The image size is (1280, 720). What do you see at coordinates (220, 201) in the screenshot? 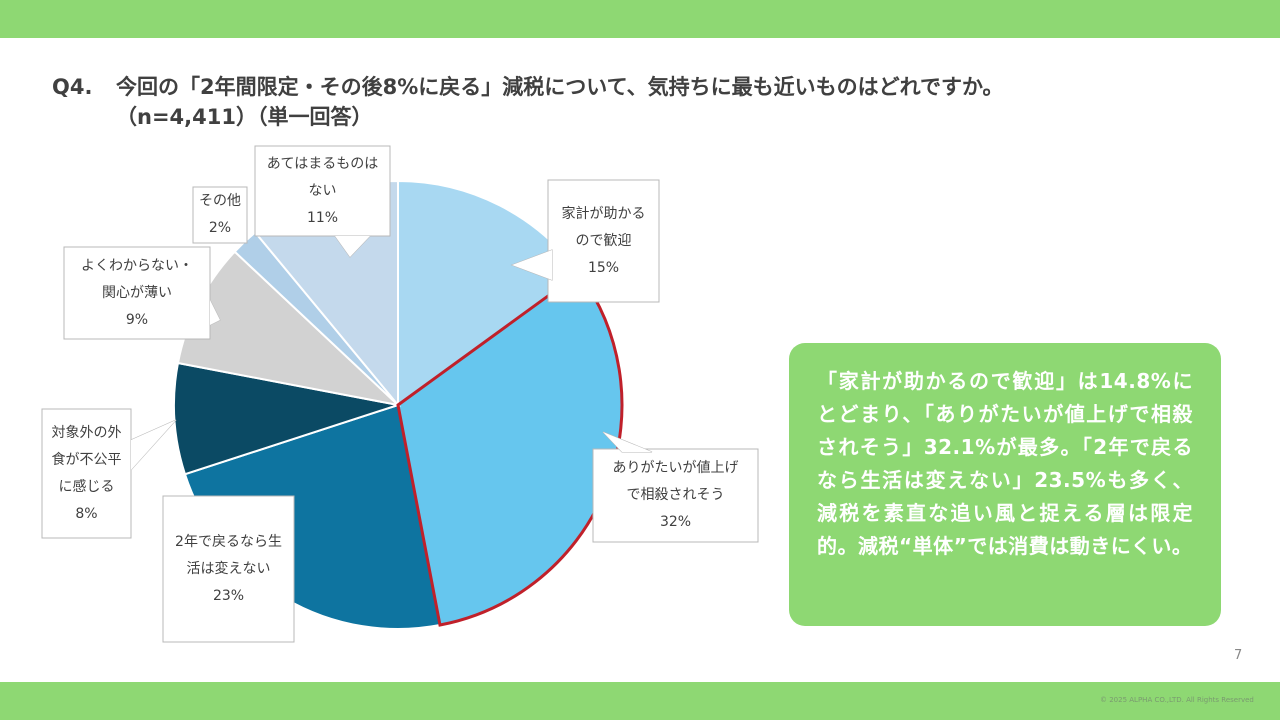
I see `slice-label-line: その他` at bounding box center [220, 201].